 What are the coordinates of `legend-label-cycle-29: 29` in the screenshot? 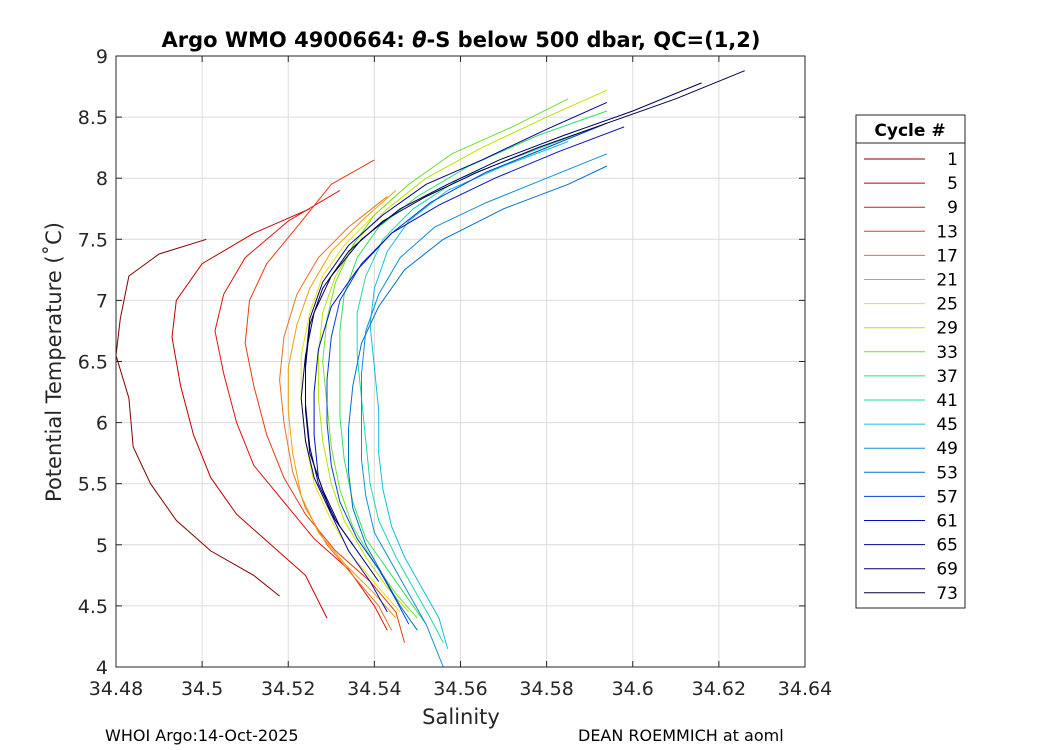 It's located at (947, 329).